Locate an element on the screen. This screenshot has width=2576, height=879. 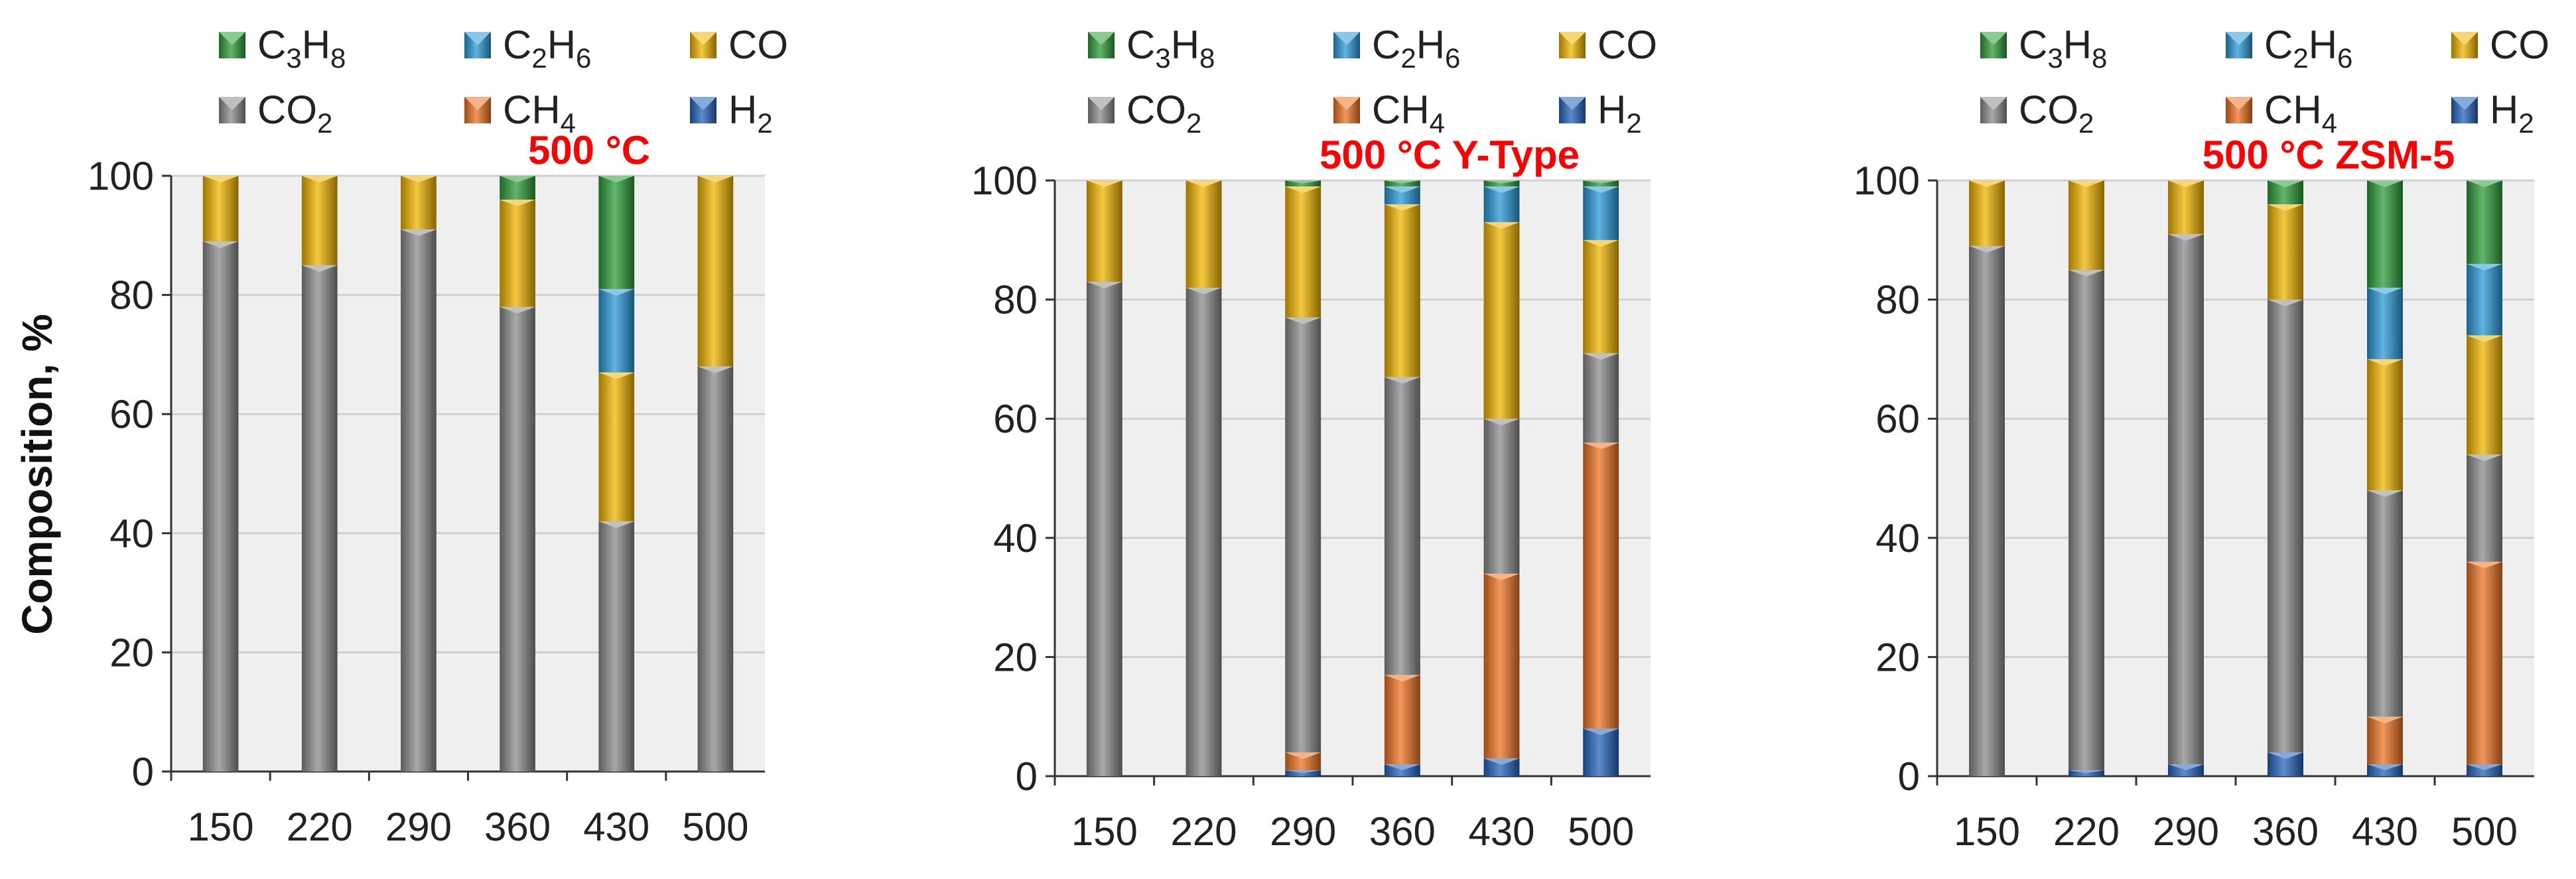
legend-label-h2: H2 is located at coordinates (1619, 113).